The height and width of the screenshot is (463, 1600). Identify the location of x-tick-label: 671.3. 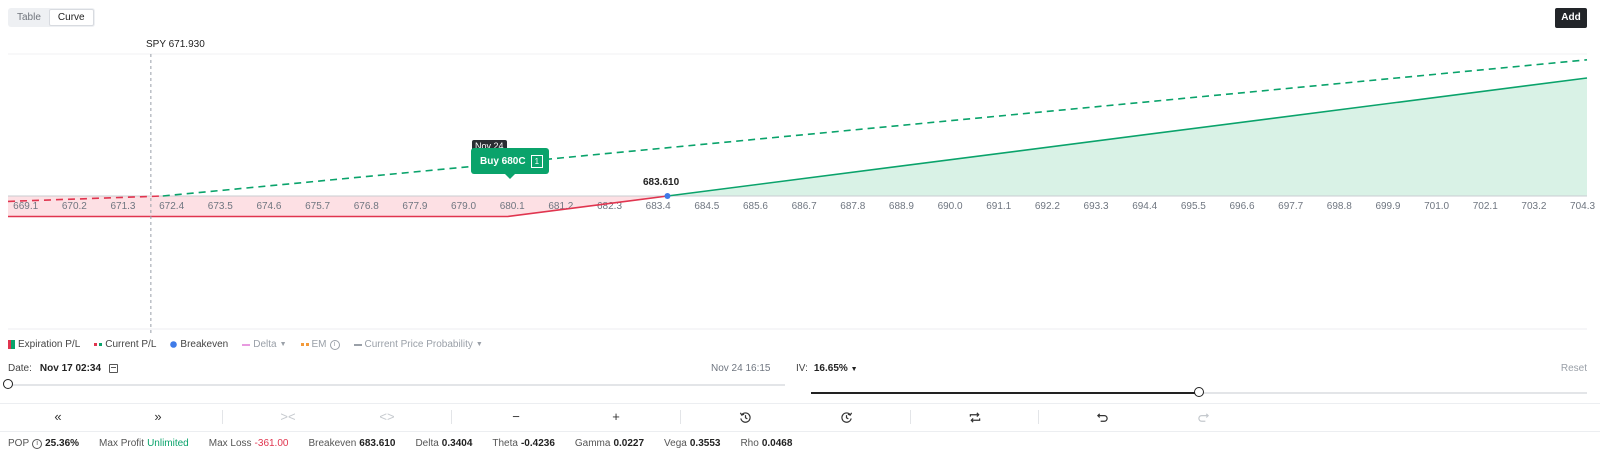
(122, 206).